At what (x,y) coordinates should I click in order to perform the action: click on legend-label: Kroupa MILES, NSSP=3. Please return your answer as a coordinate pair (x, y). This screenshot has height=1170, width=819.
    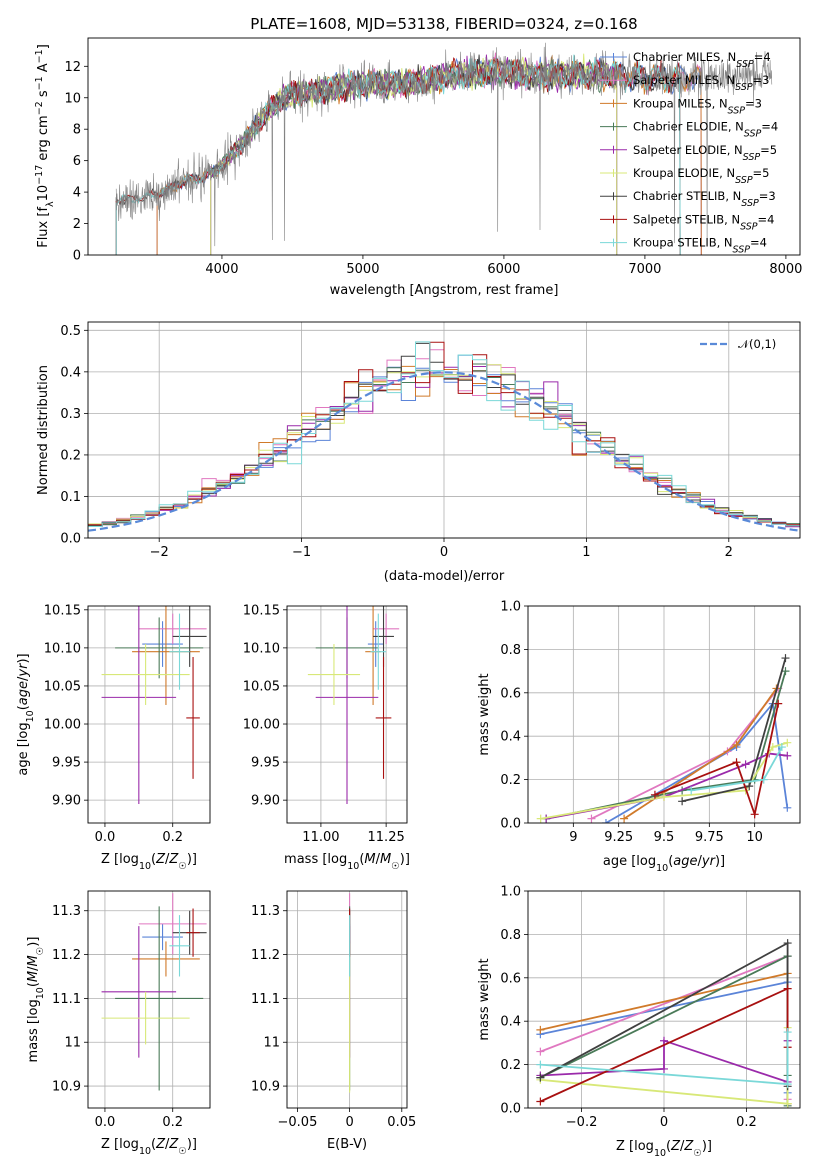
    Looking at the image, I should click on (697, 106).